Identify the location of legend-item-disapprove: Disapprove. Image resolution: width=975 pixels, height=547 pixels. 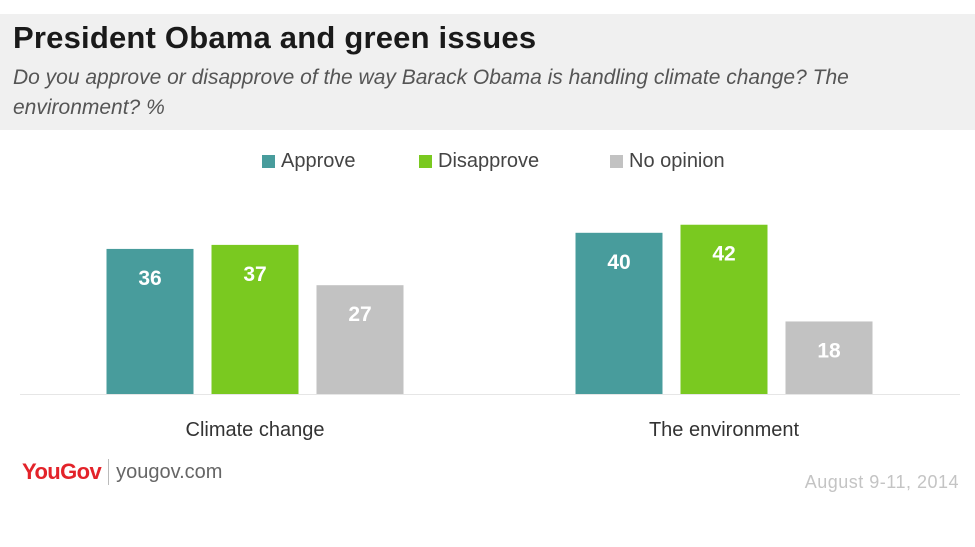
(479, 161).